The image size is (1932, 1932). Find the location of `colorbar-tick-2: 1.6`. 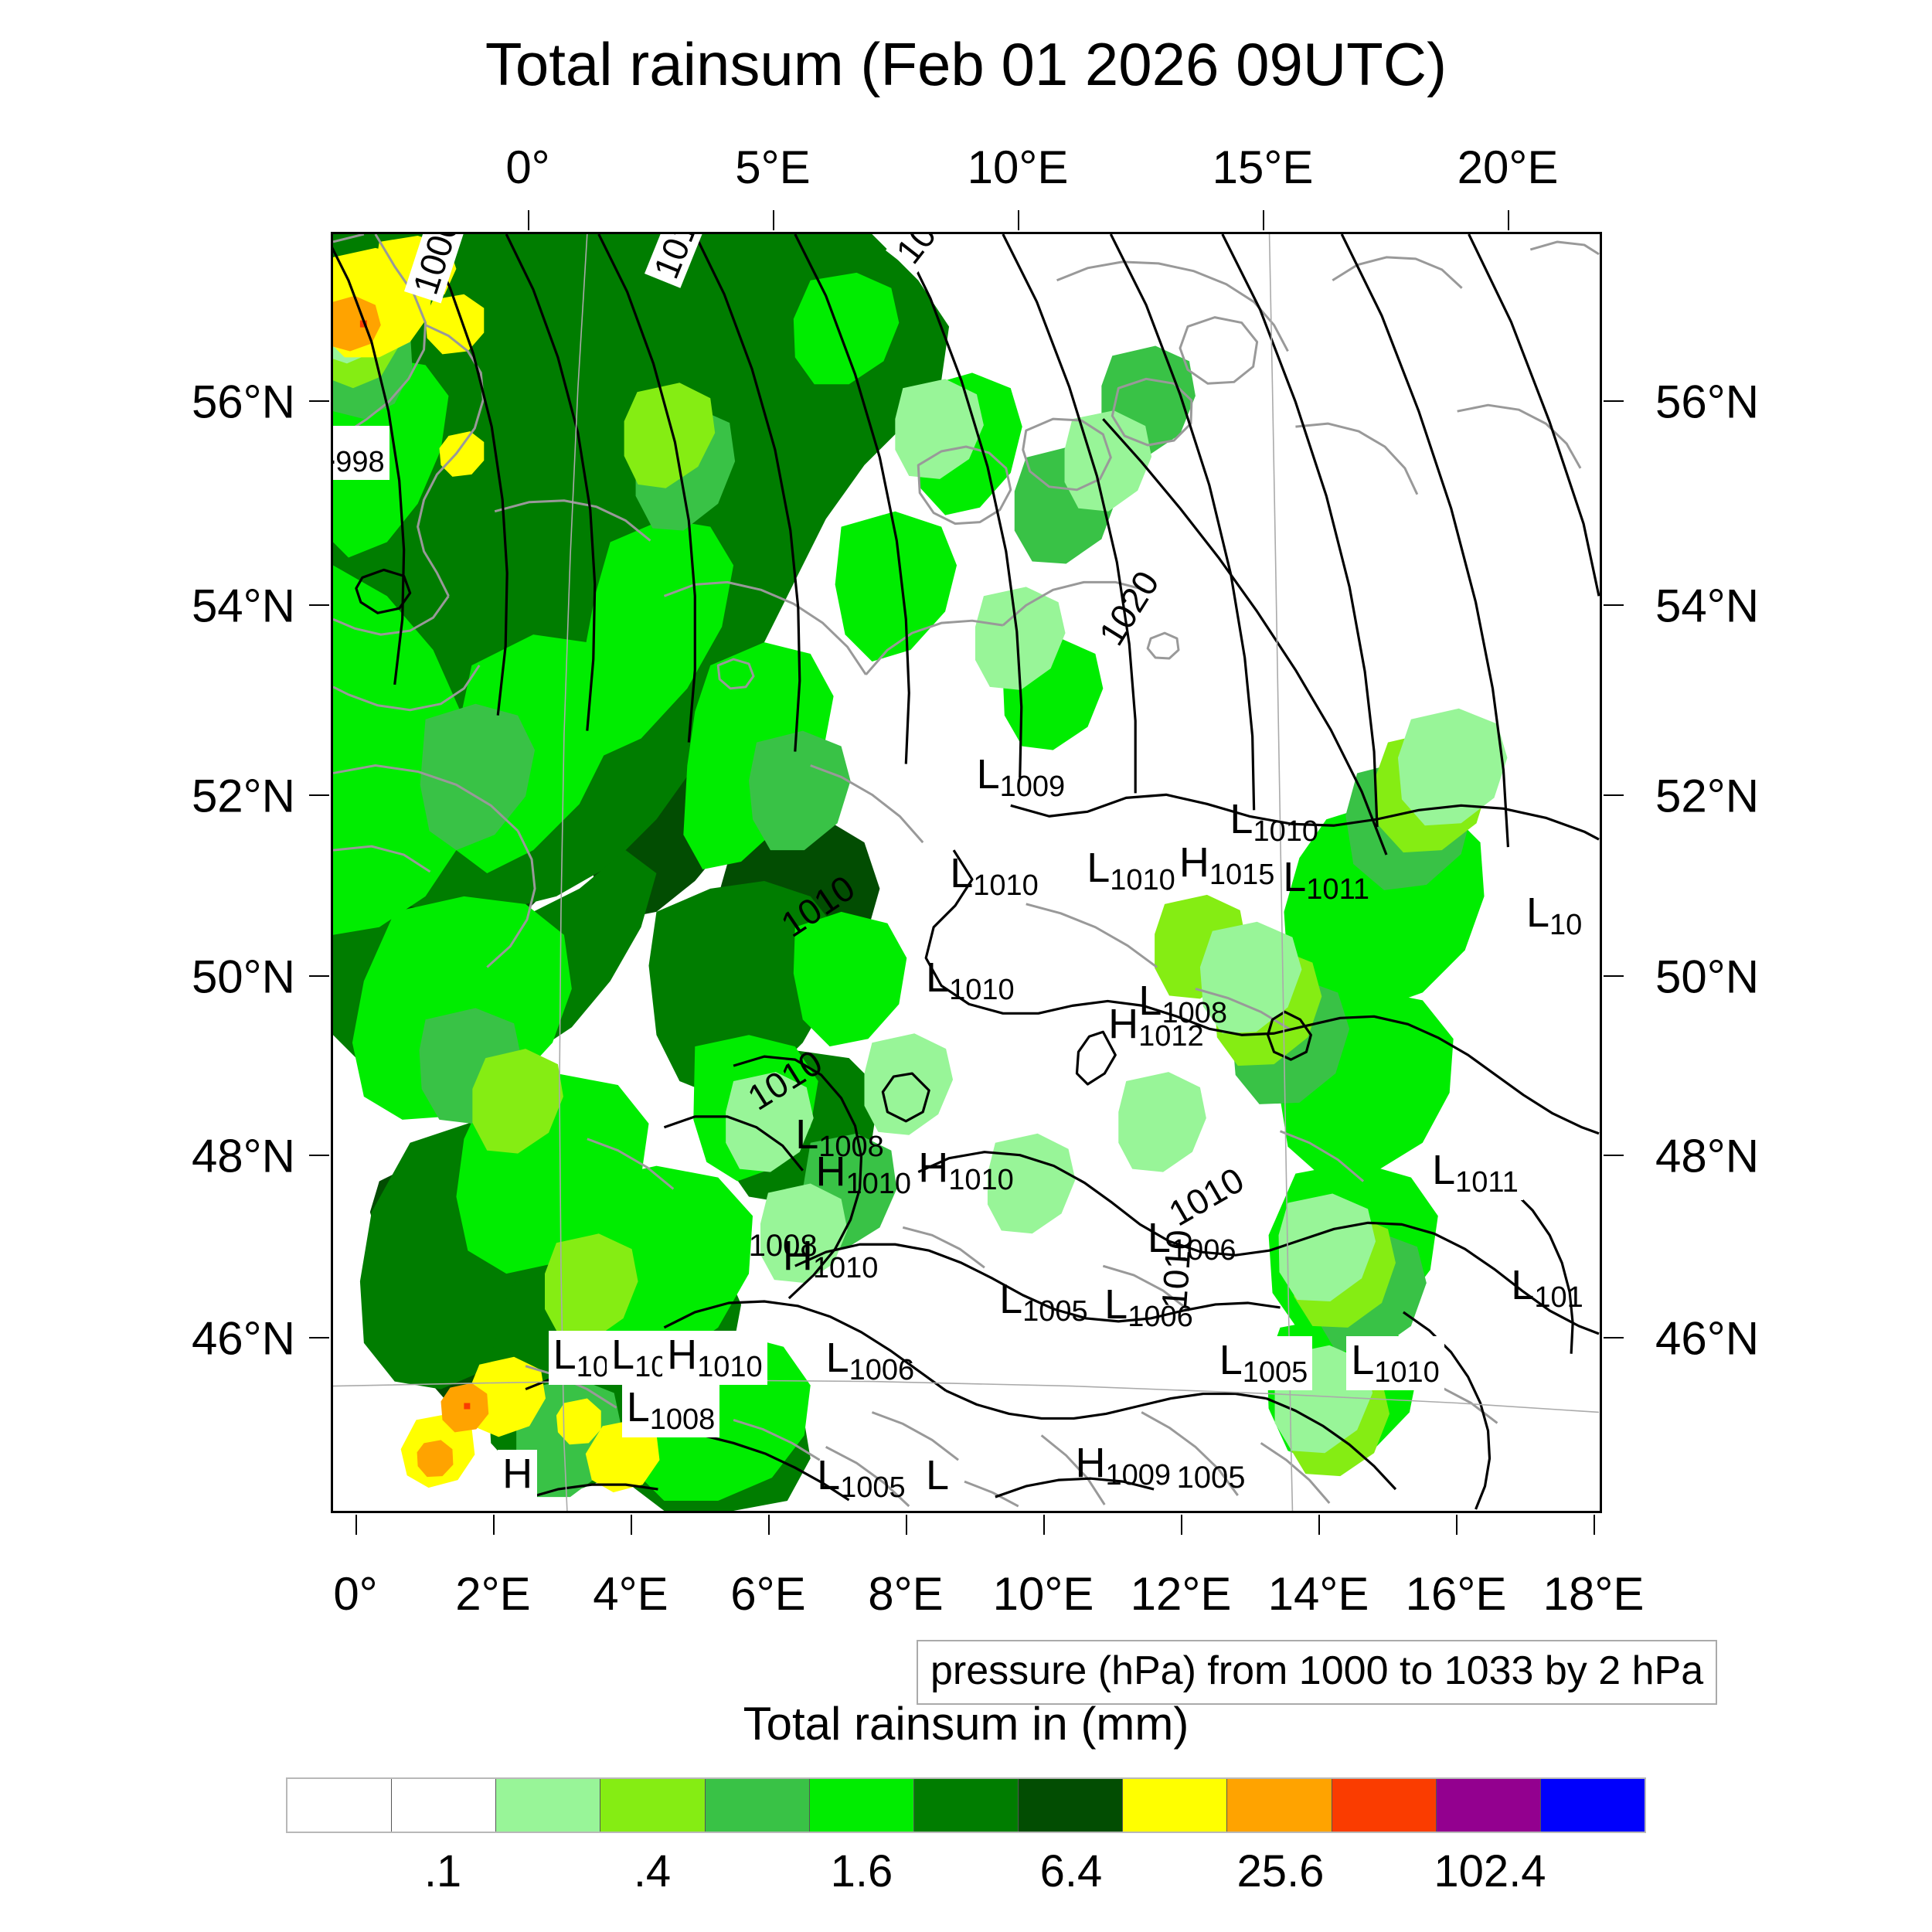

colorbar-tick-2: 1.6 is located at coordinates (862, 1871).